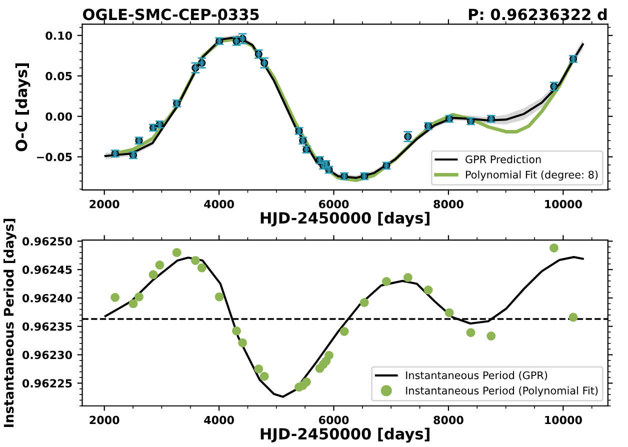 The width and height of the screenshot is (628, 447). I want to click on legend-label: GPR Prediction, so click(503, 159).